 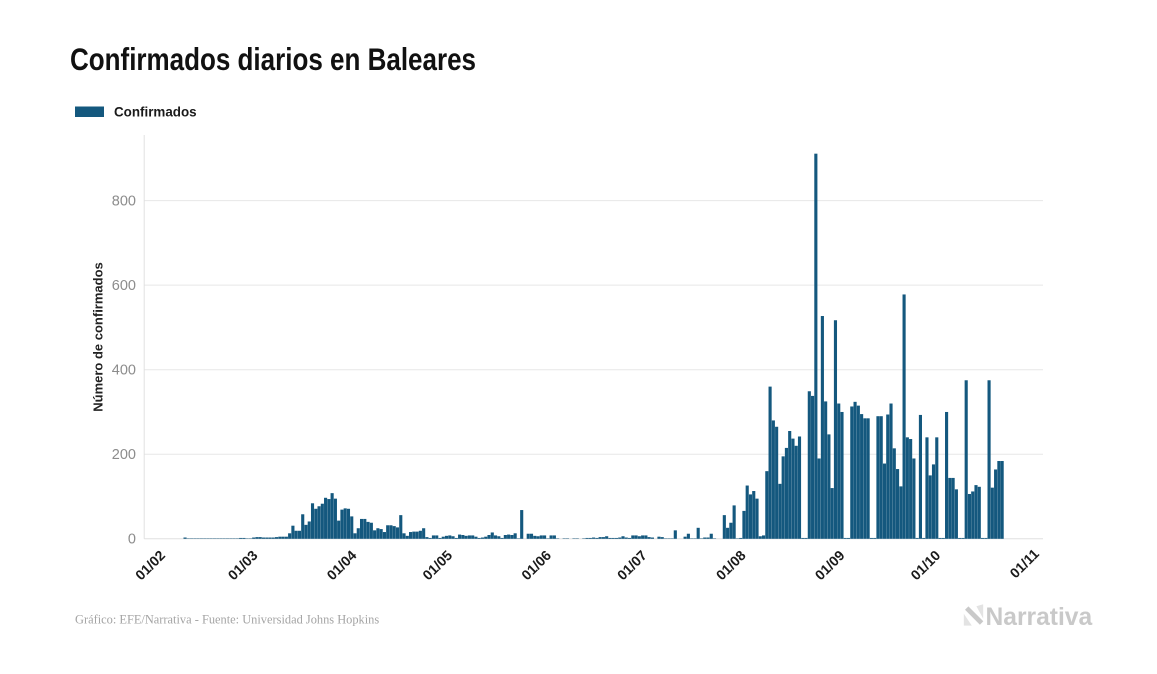 I want to click on svg-text: Número de confirmados, so click(x=98, y=337).